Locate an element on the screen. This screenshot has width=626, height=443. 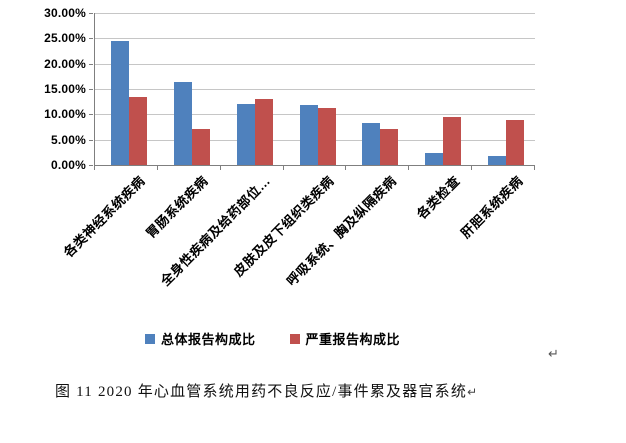
legend-label-serious: 严重报告构成比 is located at coordinates (353, 339).